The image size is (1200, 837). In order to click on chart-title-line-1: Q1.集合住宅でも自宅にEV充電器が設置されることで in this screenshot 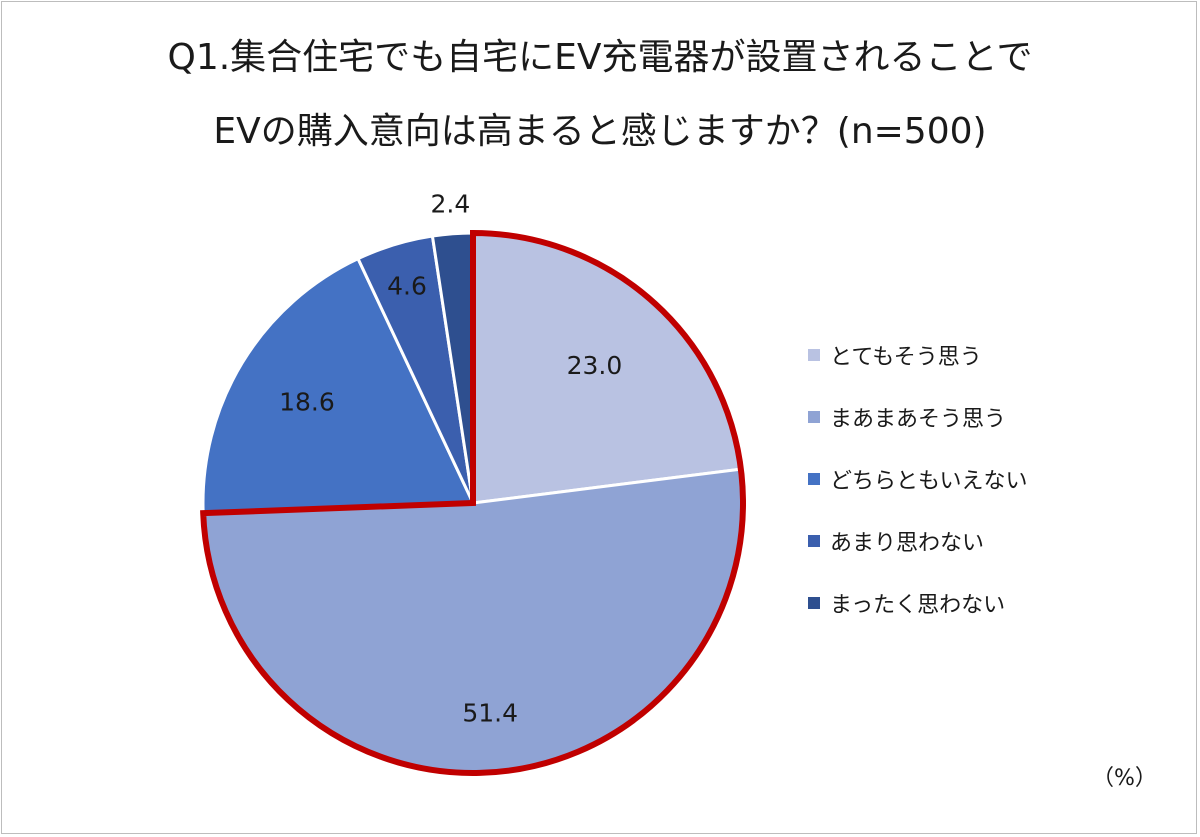, I will do `click(600, 57)`.